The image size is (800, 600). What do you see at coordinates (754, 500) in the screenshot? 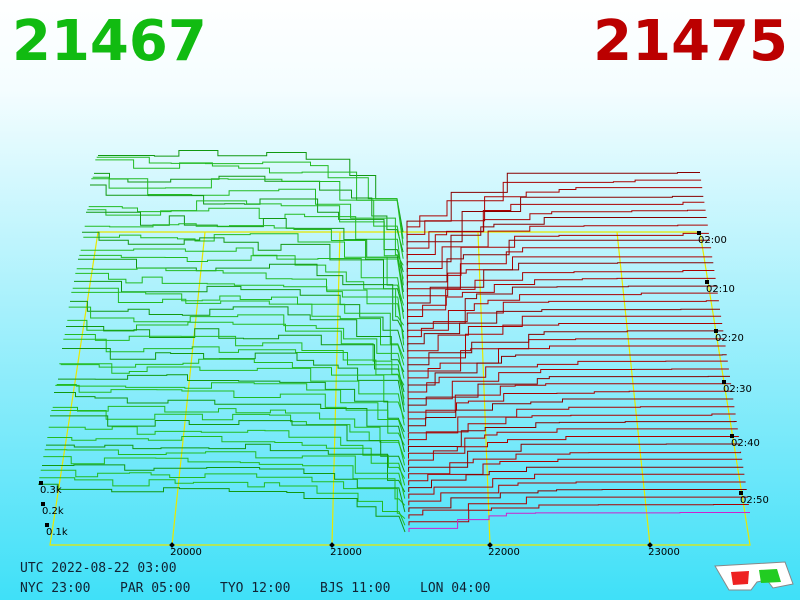
I see `time-label: 02:50` at bounding box center [754, 500].